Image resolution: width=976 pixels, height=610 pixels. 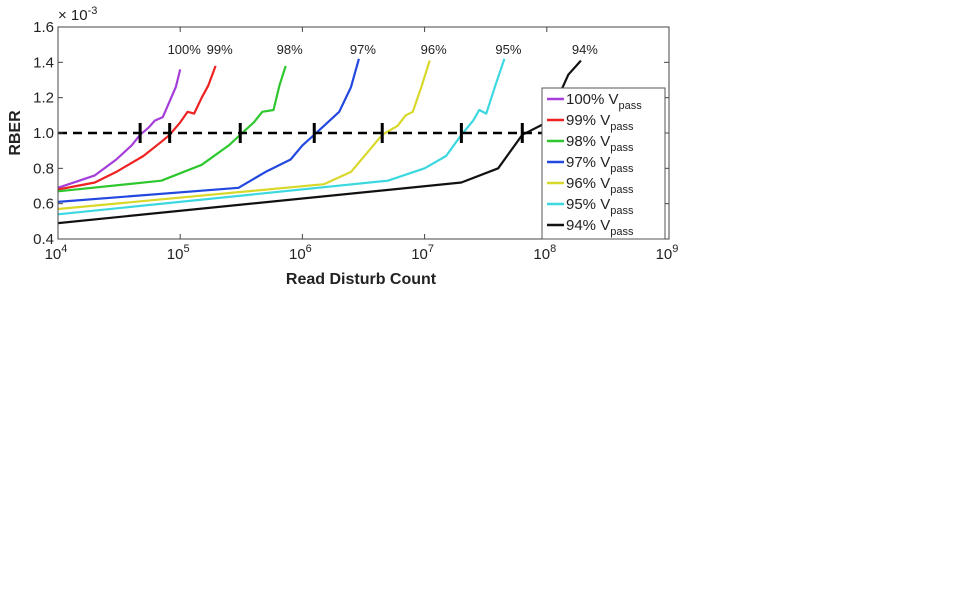 What do you see at coordinates (600, 227) in the screenshot?
I see `legend-entry-6: 94% Vpass` at bounding box center [600, 227].